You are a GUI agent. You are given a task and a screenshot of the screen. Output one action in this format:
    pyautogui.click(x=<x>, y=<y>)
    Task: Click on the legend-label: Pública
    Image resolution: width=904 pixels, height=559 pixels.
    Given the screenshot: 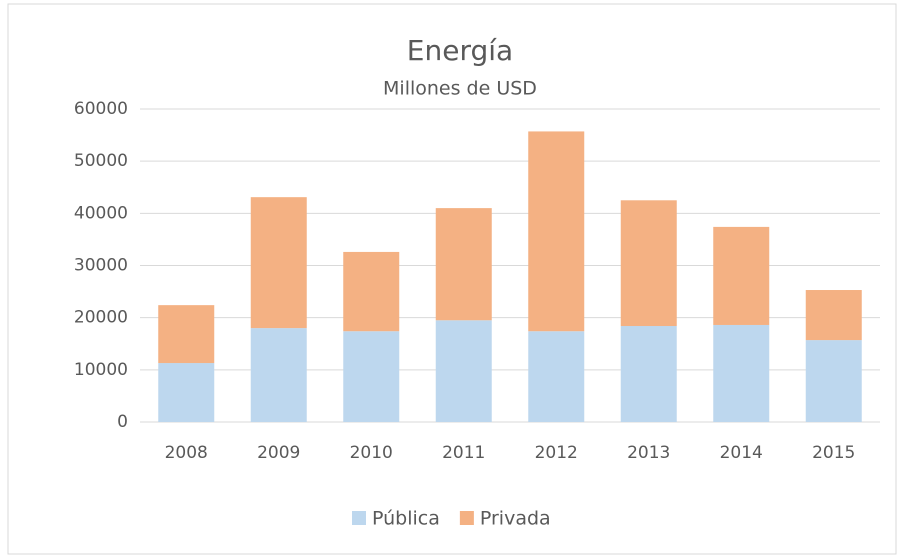 What is the action you would take?
    pyautogui.click(x=406, y=519)
    